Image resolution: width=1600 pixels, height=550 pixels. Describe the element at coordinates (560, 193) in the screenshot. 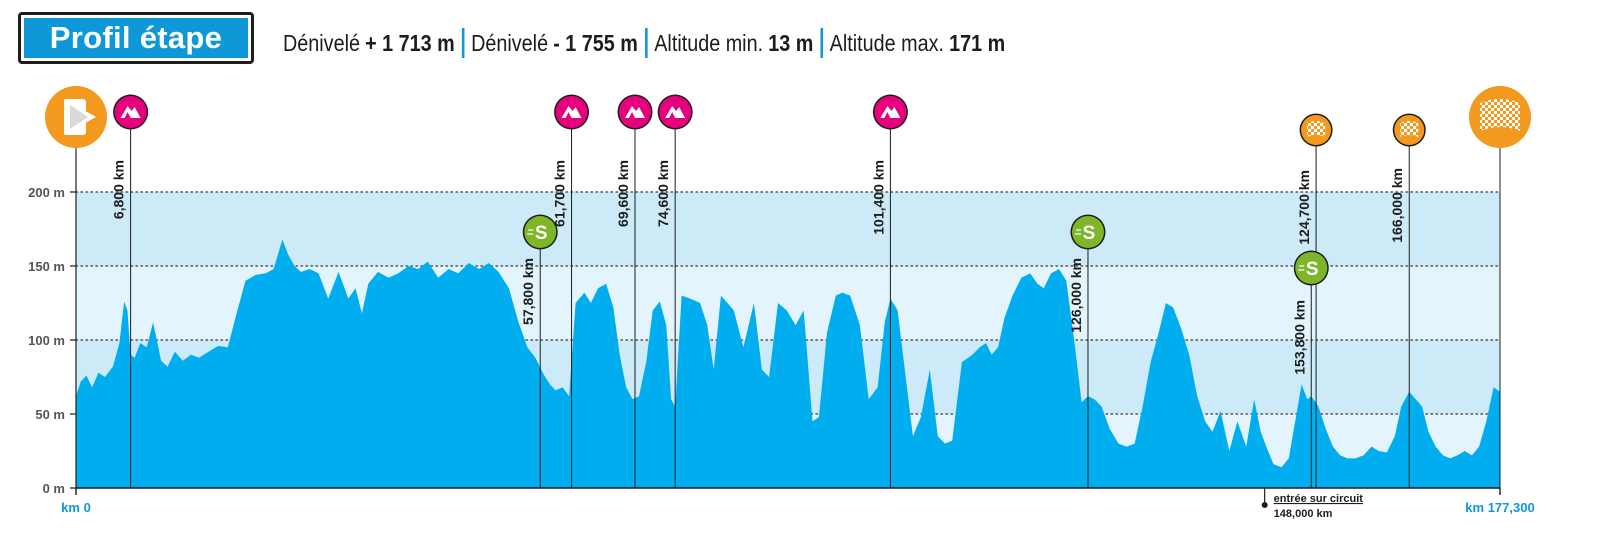

I see `marker-km-label: 61,700 km` at that location.